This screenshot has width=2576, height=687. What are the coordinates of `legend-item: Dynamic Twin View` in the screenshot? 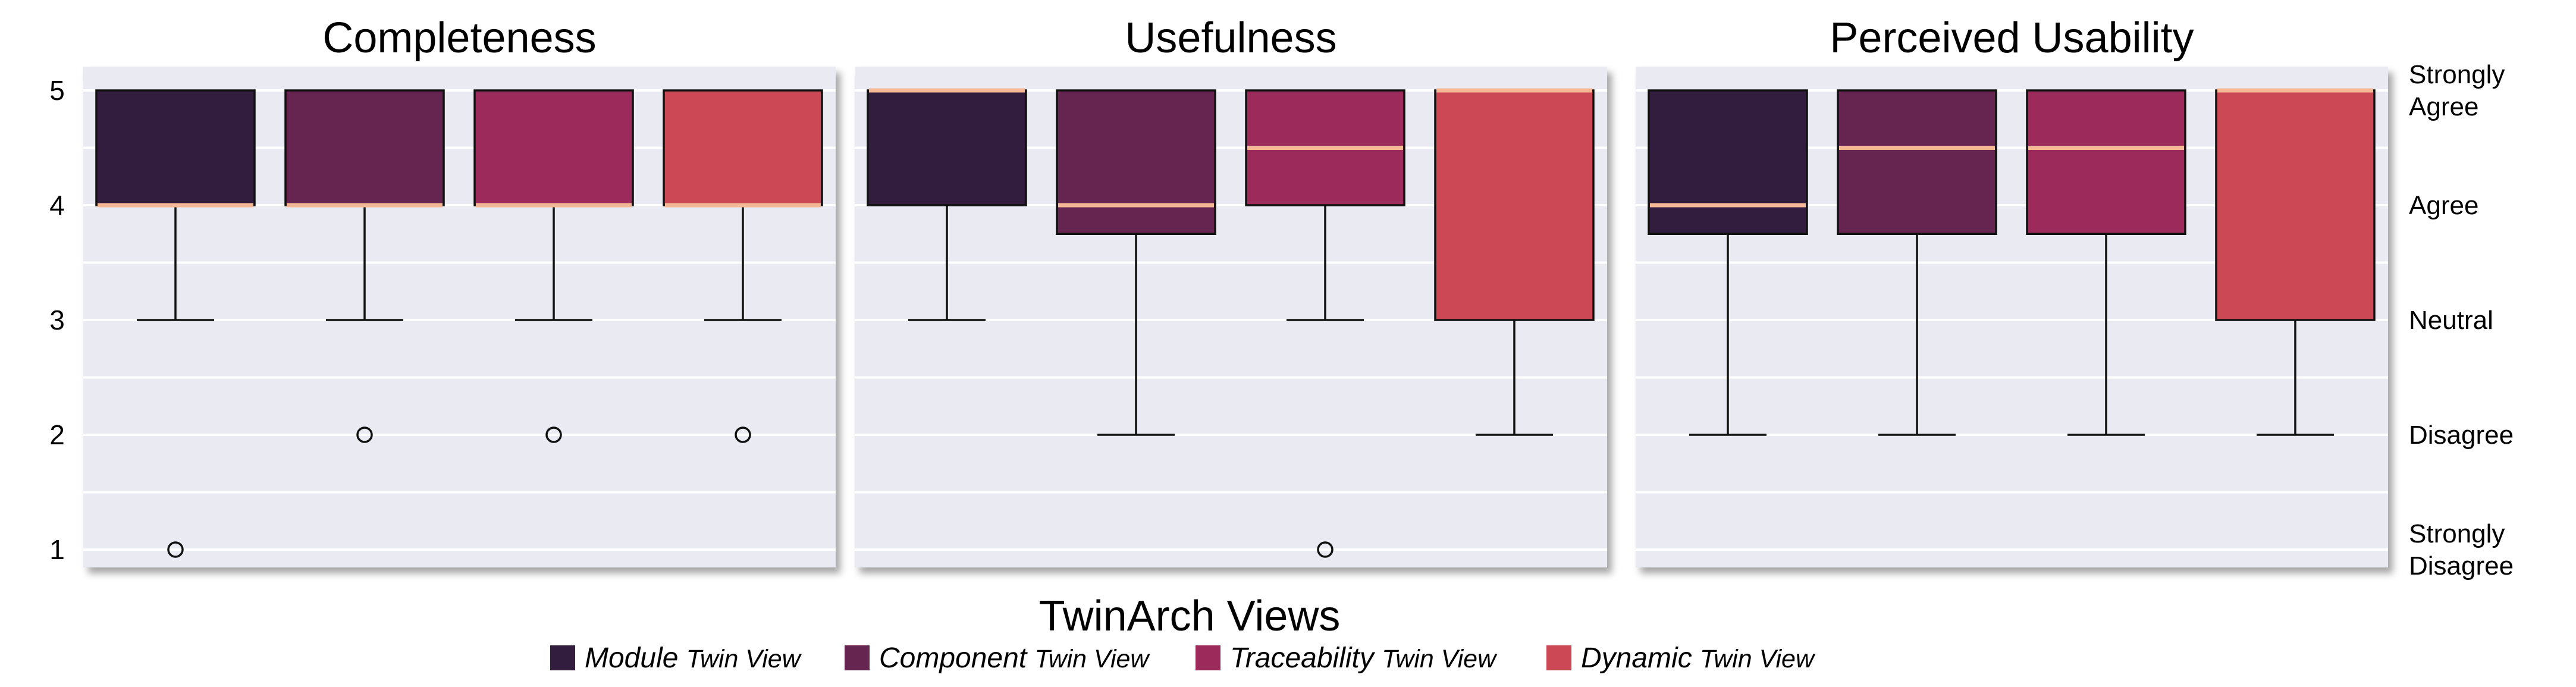 It's located at (1681, 658).